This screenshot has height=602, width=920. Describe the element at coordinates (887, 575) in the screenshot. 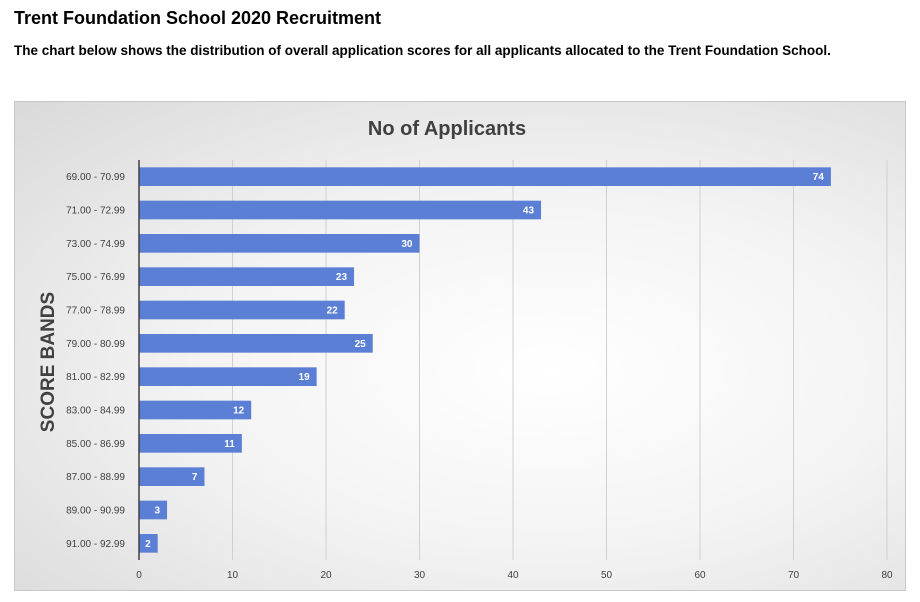

I see `x-tick-label: 80` at that location.